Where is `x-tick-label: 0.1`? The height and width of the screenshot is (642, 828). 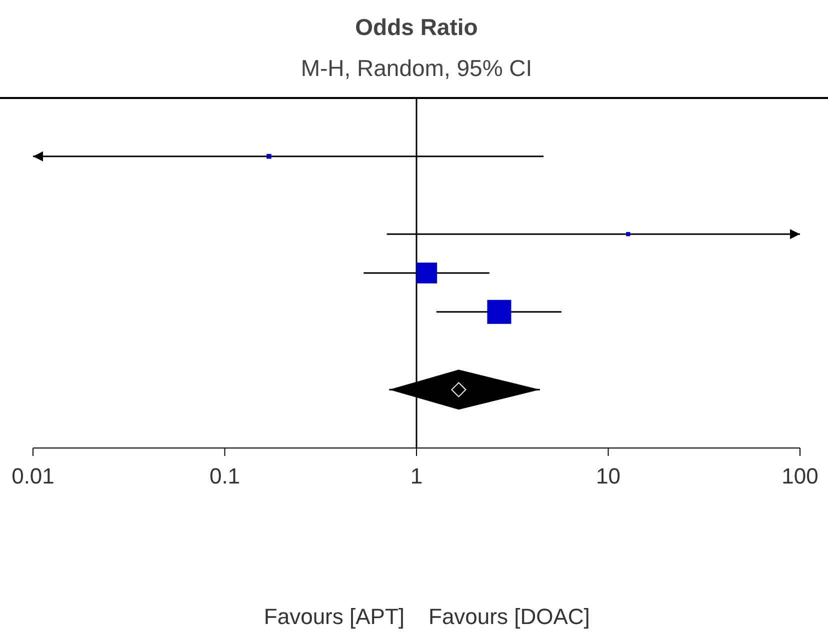 x-tick-label: 0.1 is located at coordinates (224, 476).